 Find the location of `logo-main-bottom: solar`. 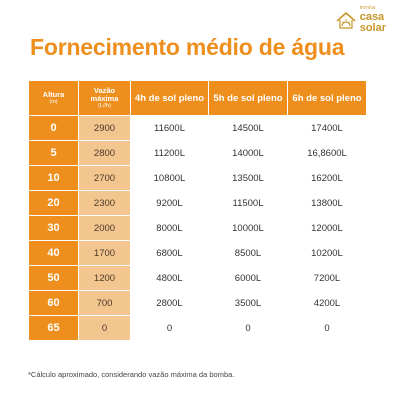

logo-main-bottom: solar is located at coordinates (372, 28).